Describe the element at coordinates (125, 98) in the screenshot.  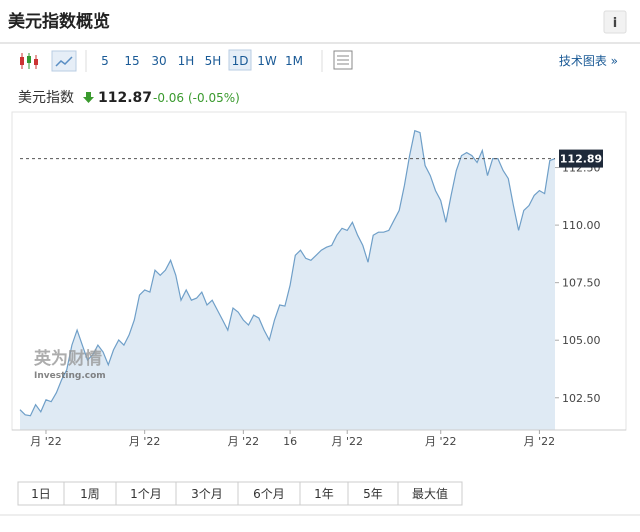
I see `quote-price: 112.87` at that location.